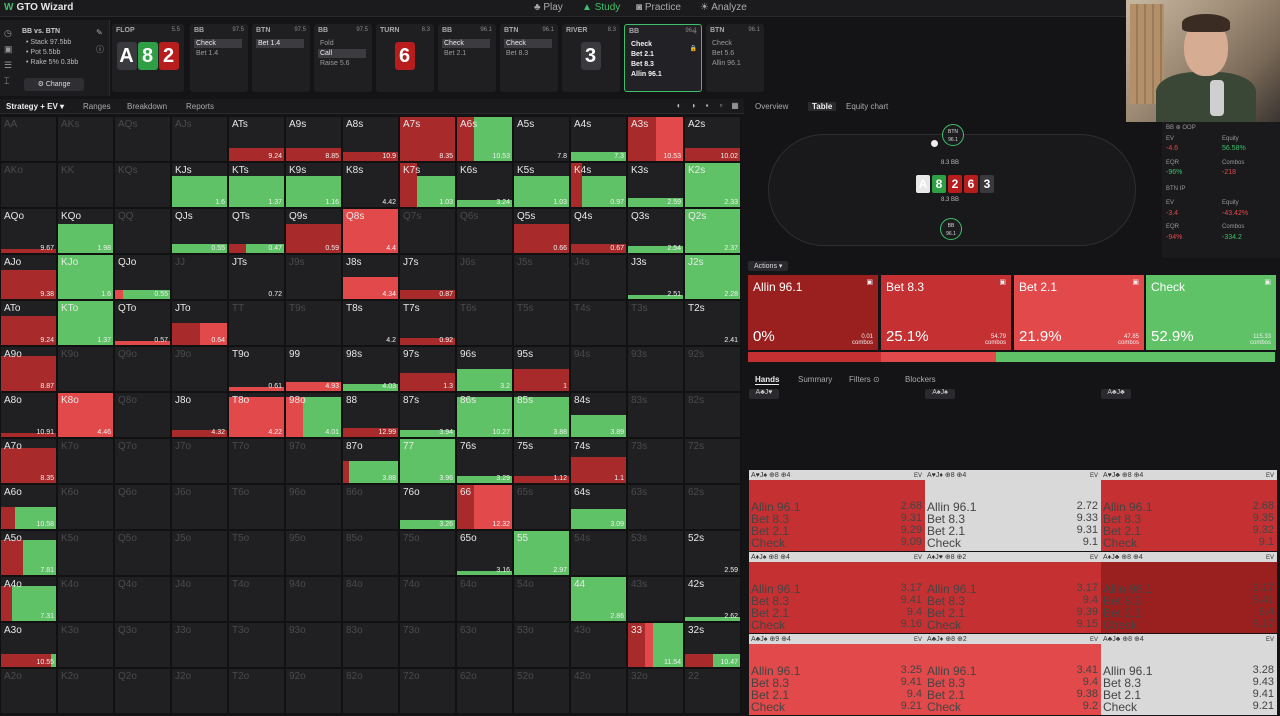  What do you see at coordinates (28, 277) in the screenshot?
I see `hand-cell-AJo: AJo 9.38` at bounding box center [28, 277].